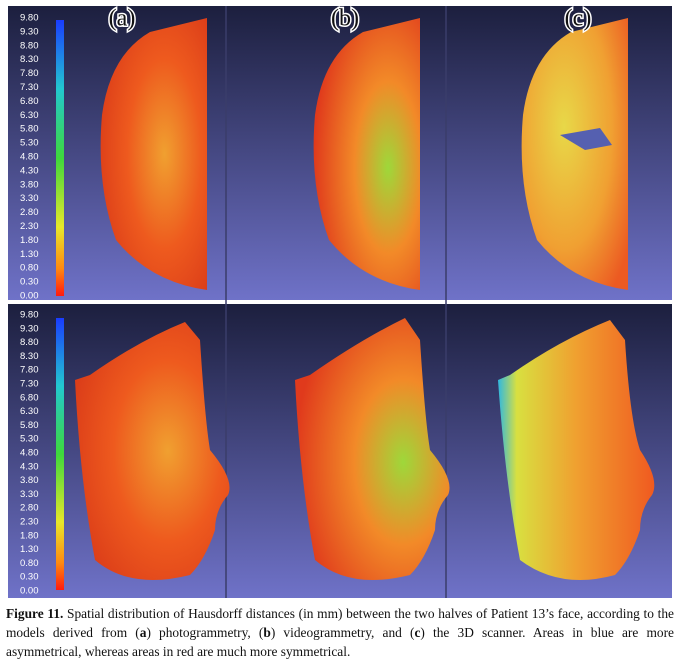 This screenshot has height=672, width=680. Describe the element at coordinates (143, 632) in the screenshot. I see `caption-text: a` at that location.